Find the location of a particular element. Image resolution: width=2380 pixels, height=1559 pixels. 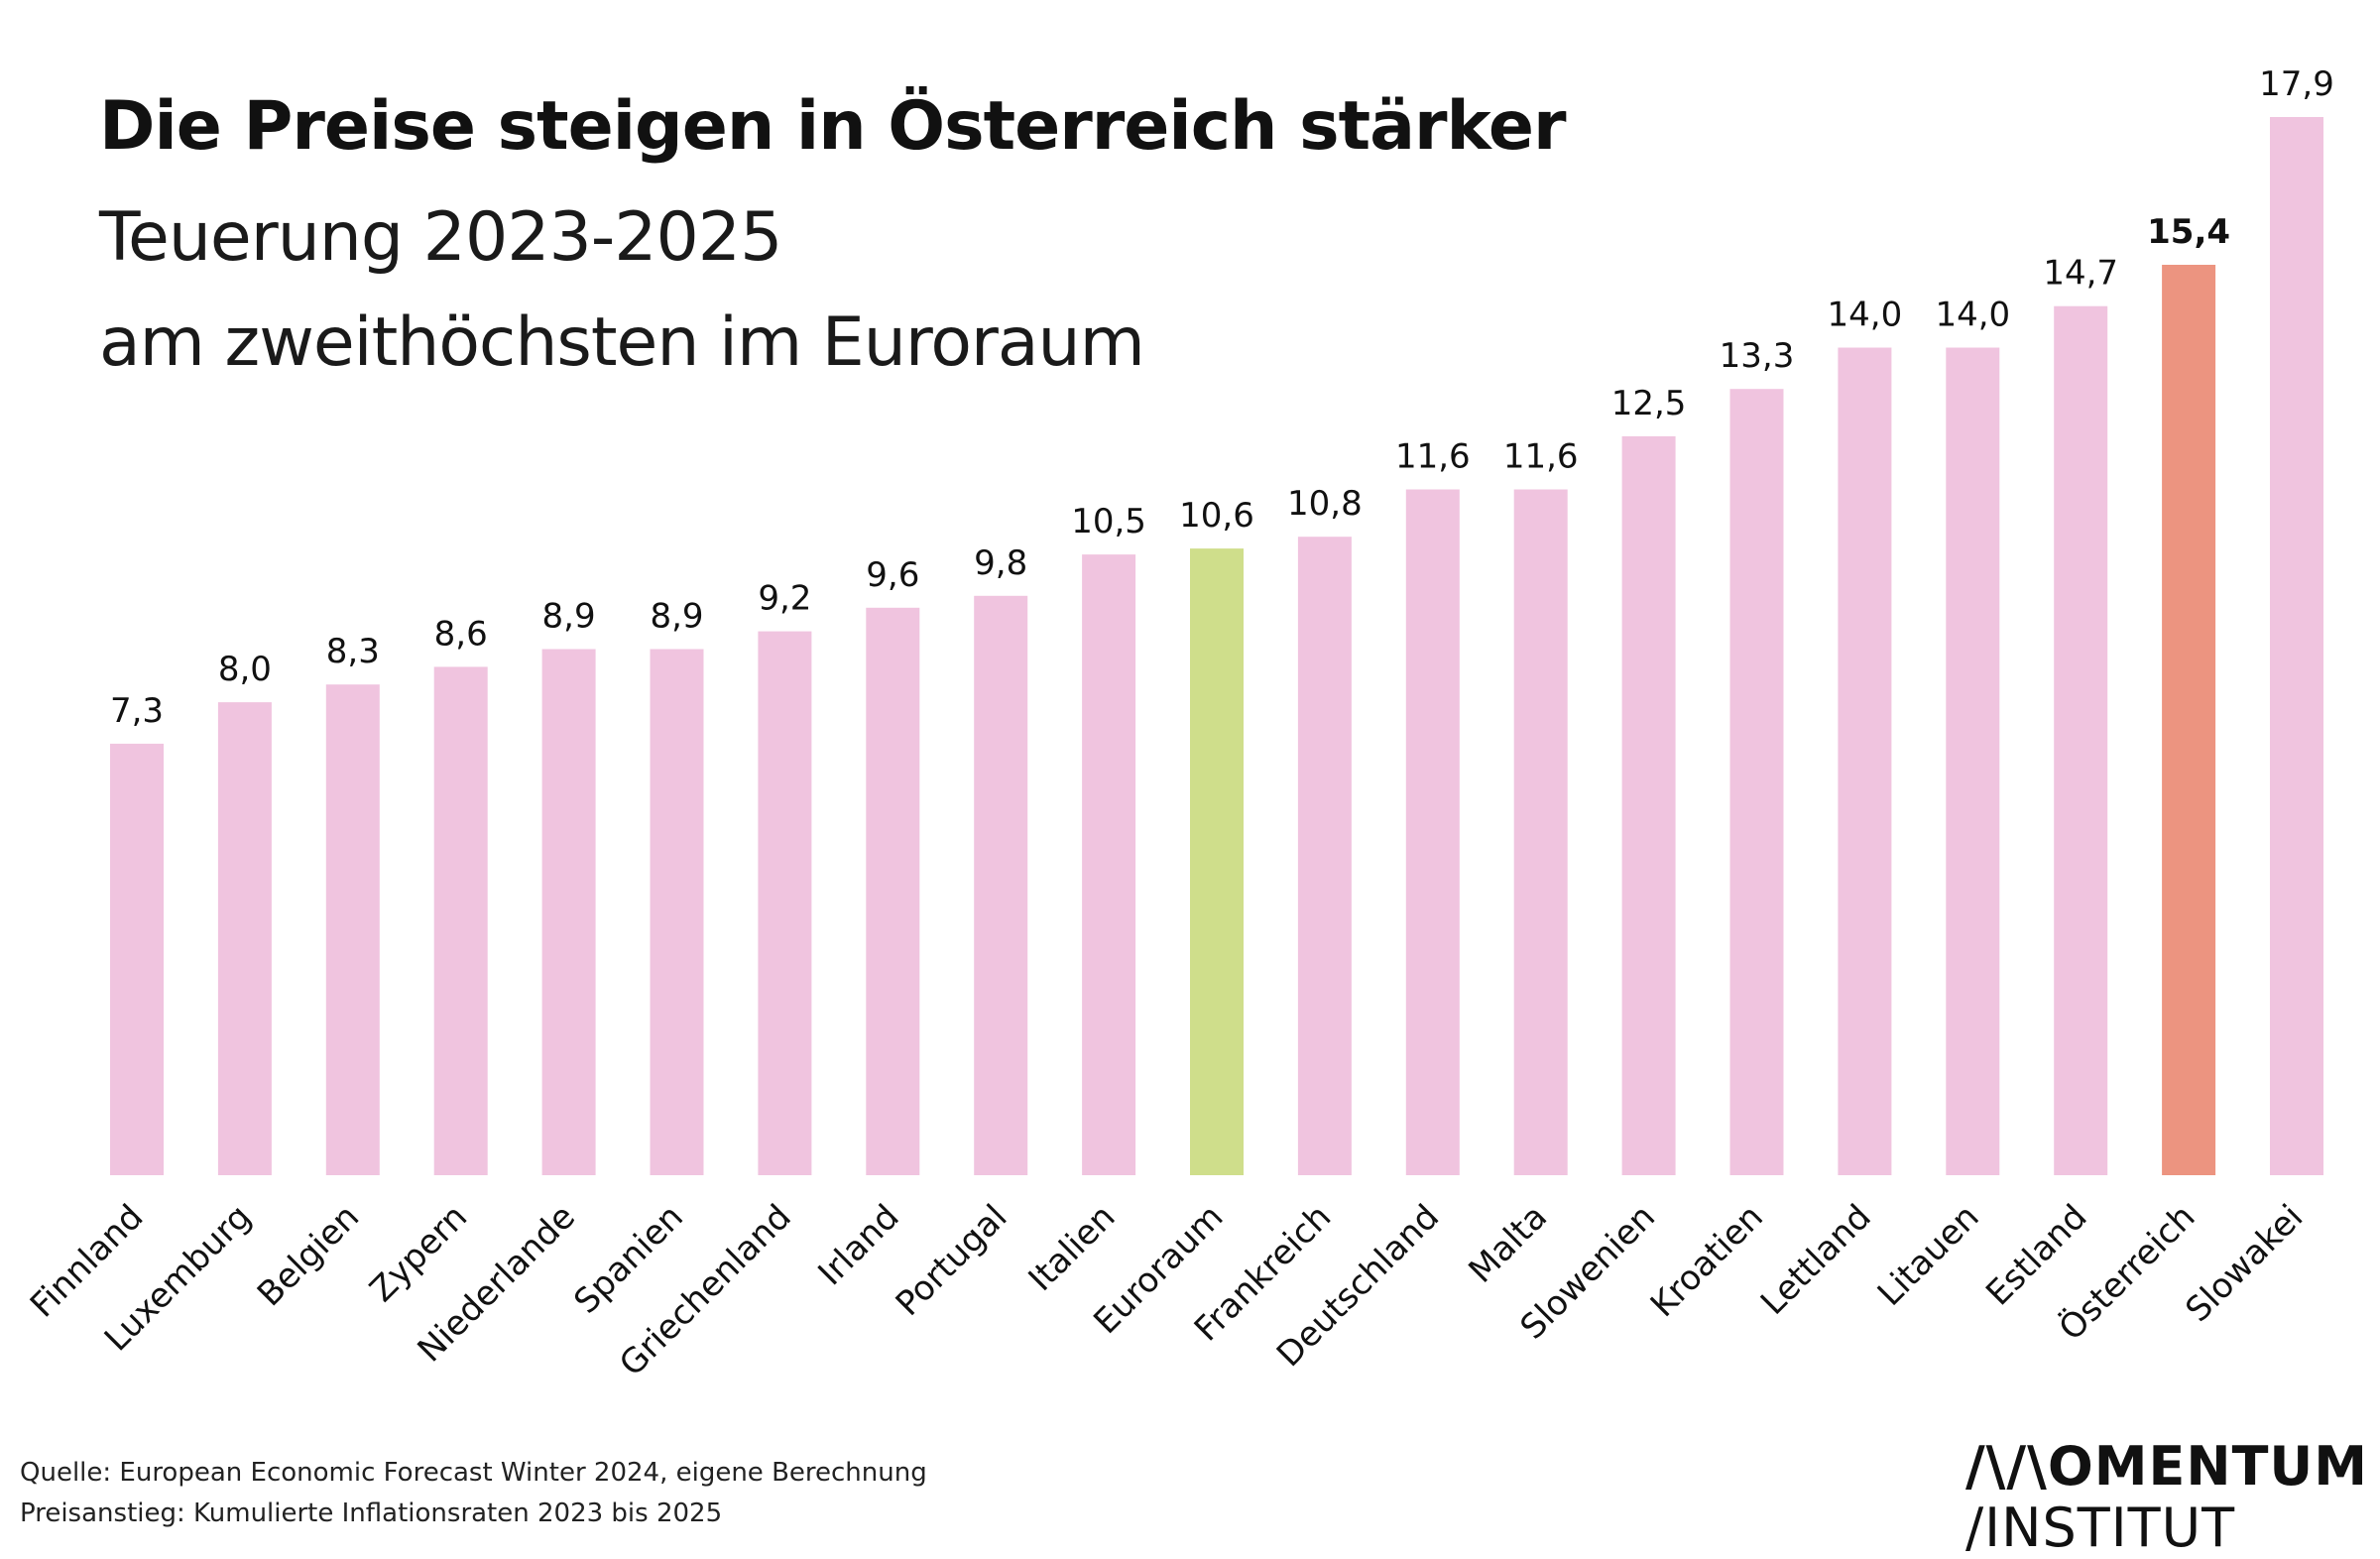

value-label-irland: 9,6 is located at coordinates (892, 575).